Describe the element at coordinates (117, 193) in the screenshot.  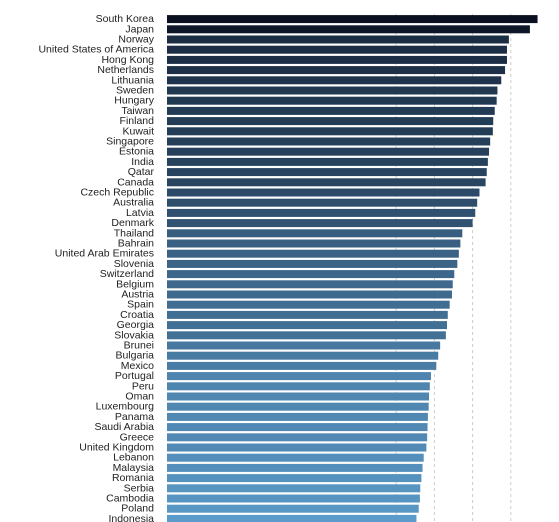
I see `category-label: Czech Republic` at that location.